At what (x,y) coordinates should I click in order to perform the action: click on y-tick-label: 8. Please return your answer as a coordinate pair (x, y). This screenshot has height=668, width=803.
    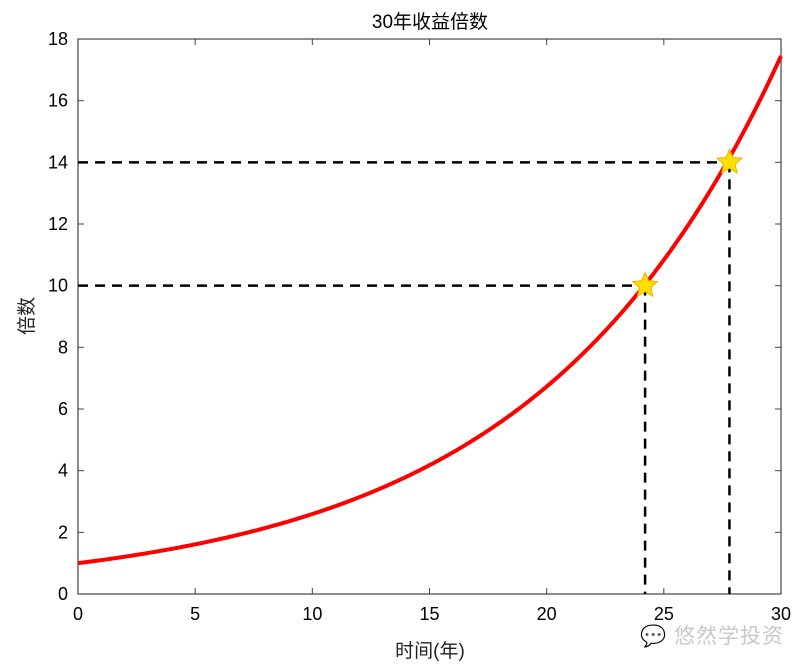
    Looking at the image, I should click on (63, 347).